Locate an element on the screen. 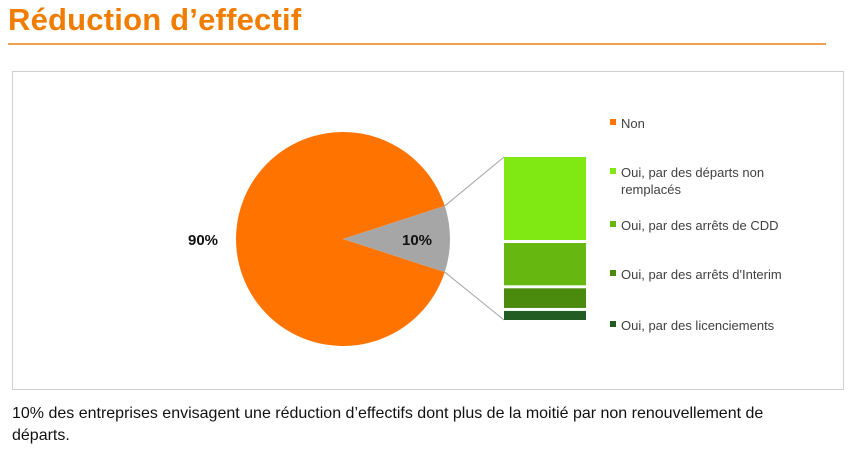 The image size is (860, 454). bar-segment-oui-par-des-departs-non-remplaces is located at coordinates (545, 199).